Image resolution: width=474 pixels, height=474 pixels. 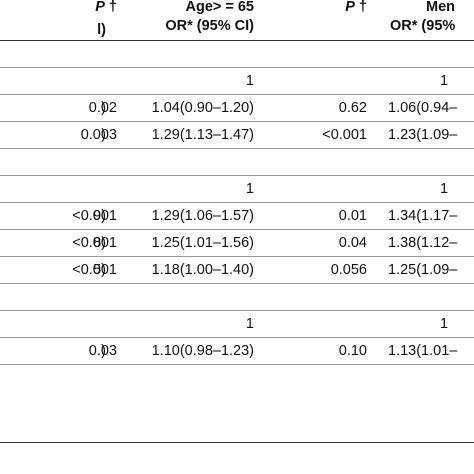 I want to click on p-value-1-cell: 0.02, so click(x=102, y=108).